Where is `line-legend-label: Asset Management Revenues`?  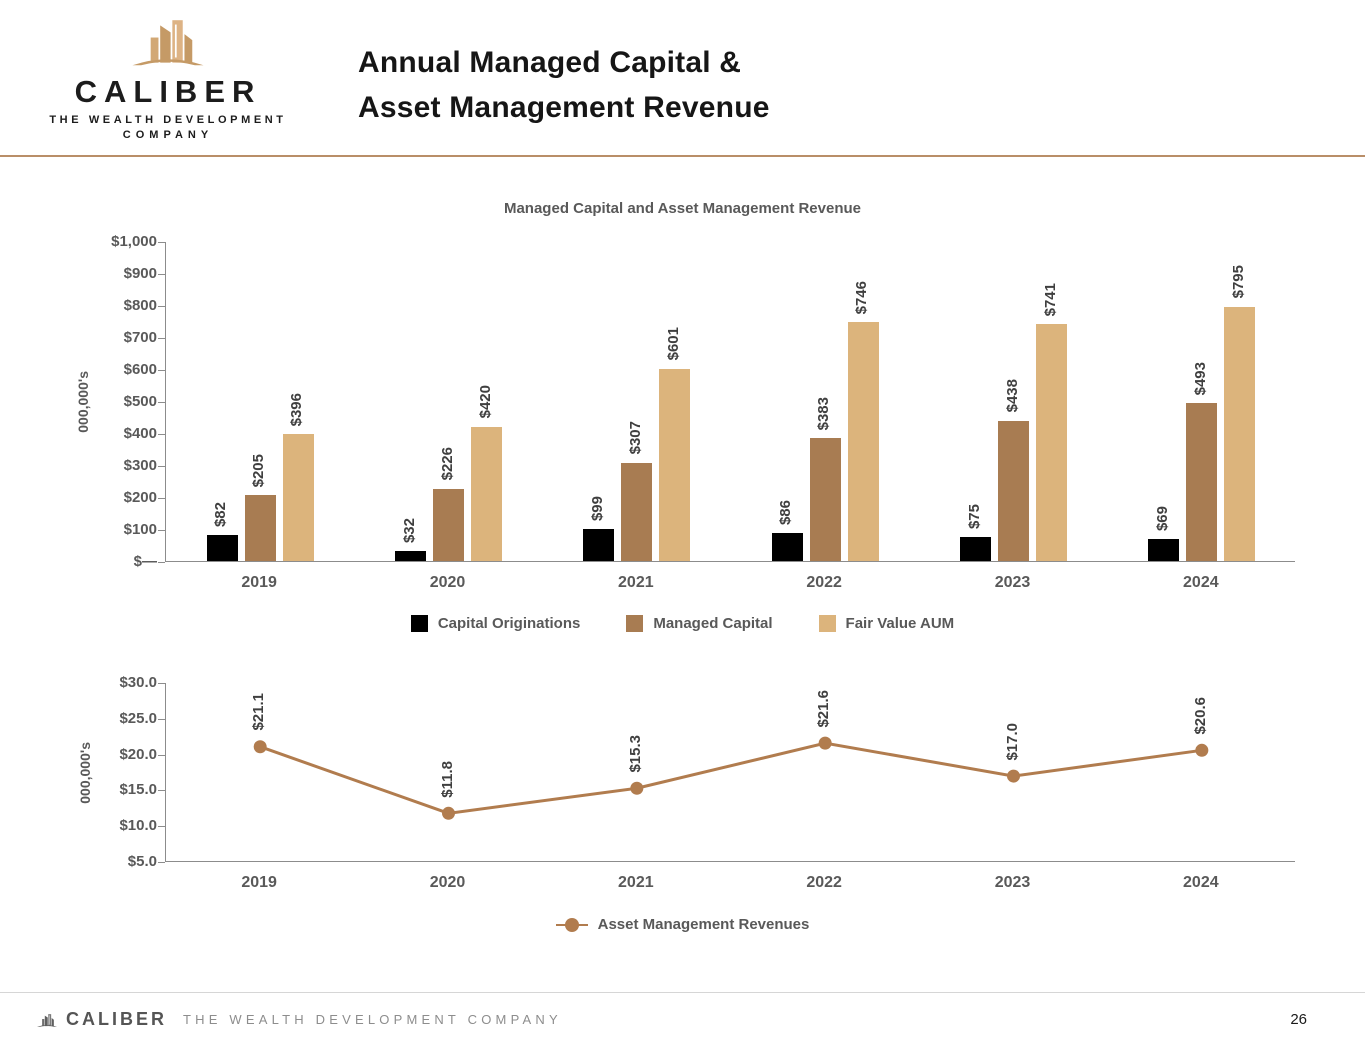 line-legend-label: Asset Management Revenues is located at coordinates (703, 924).